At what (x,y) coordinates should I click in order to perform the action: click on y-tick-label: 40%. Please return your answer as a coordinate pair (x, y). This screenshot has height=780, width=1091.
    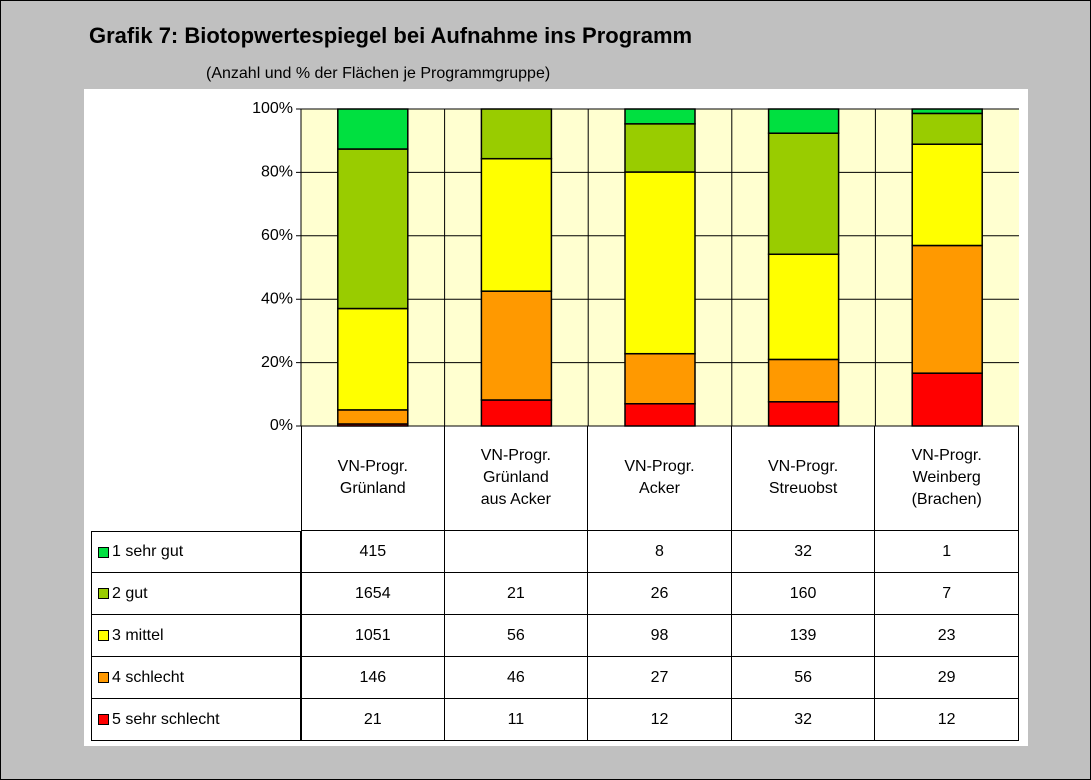
    Looking at the image, I should click on (277, 298).